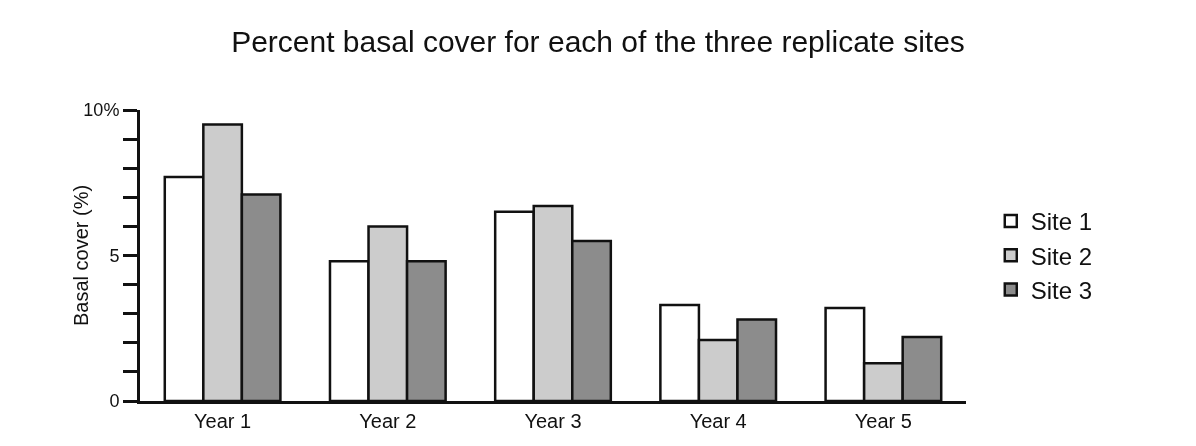  I want to click on x-tick-label: Year 5, so click(883, 421).